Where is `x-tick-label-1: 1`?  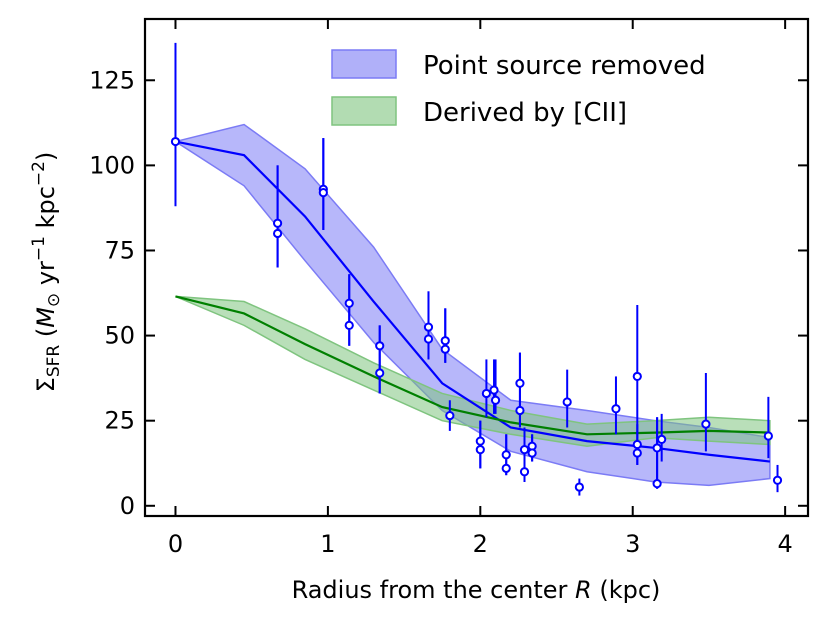
x-tick-label-1: 1 is located at coordinates (327, 544).